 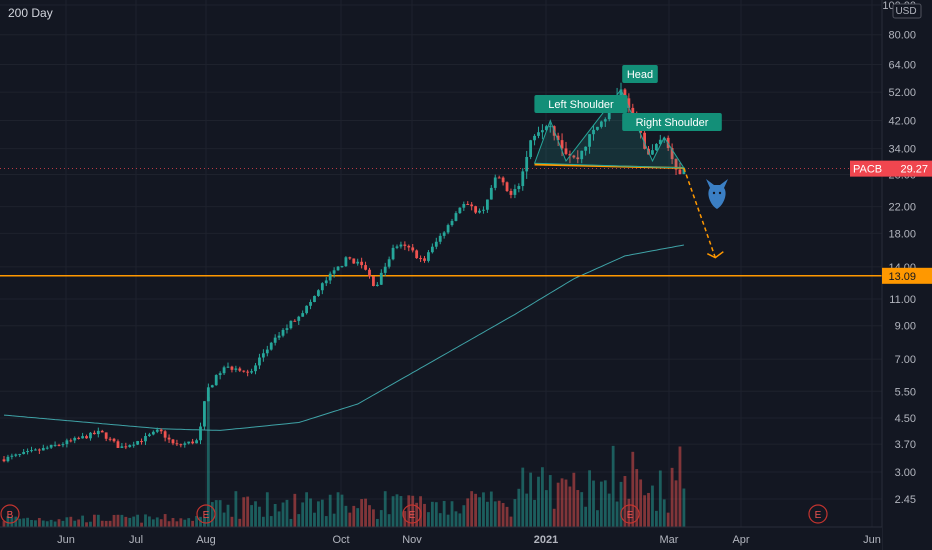 I want to click on x-tick-label: Apr, so click(x=740, y=540).